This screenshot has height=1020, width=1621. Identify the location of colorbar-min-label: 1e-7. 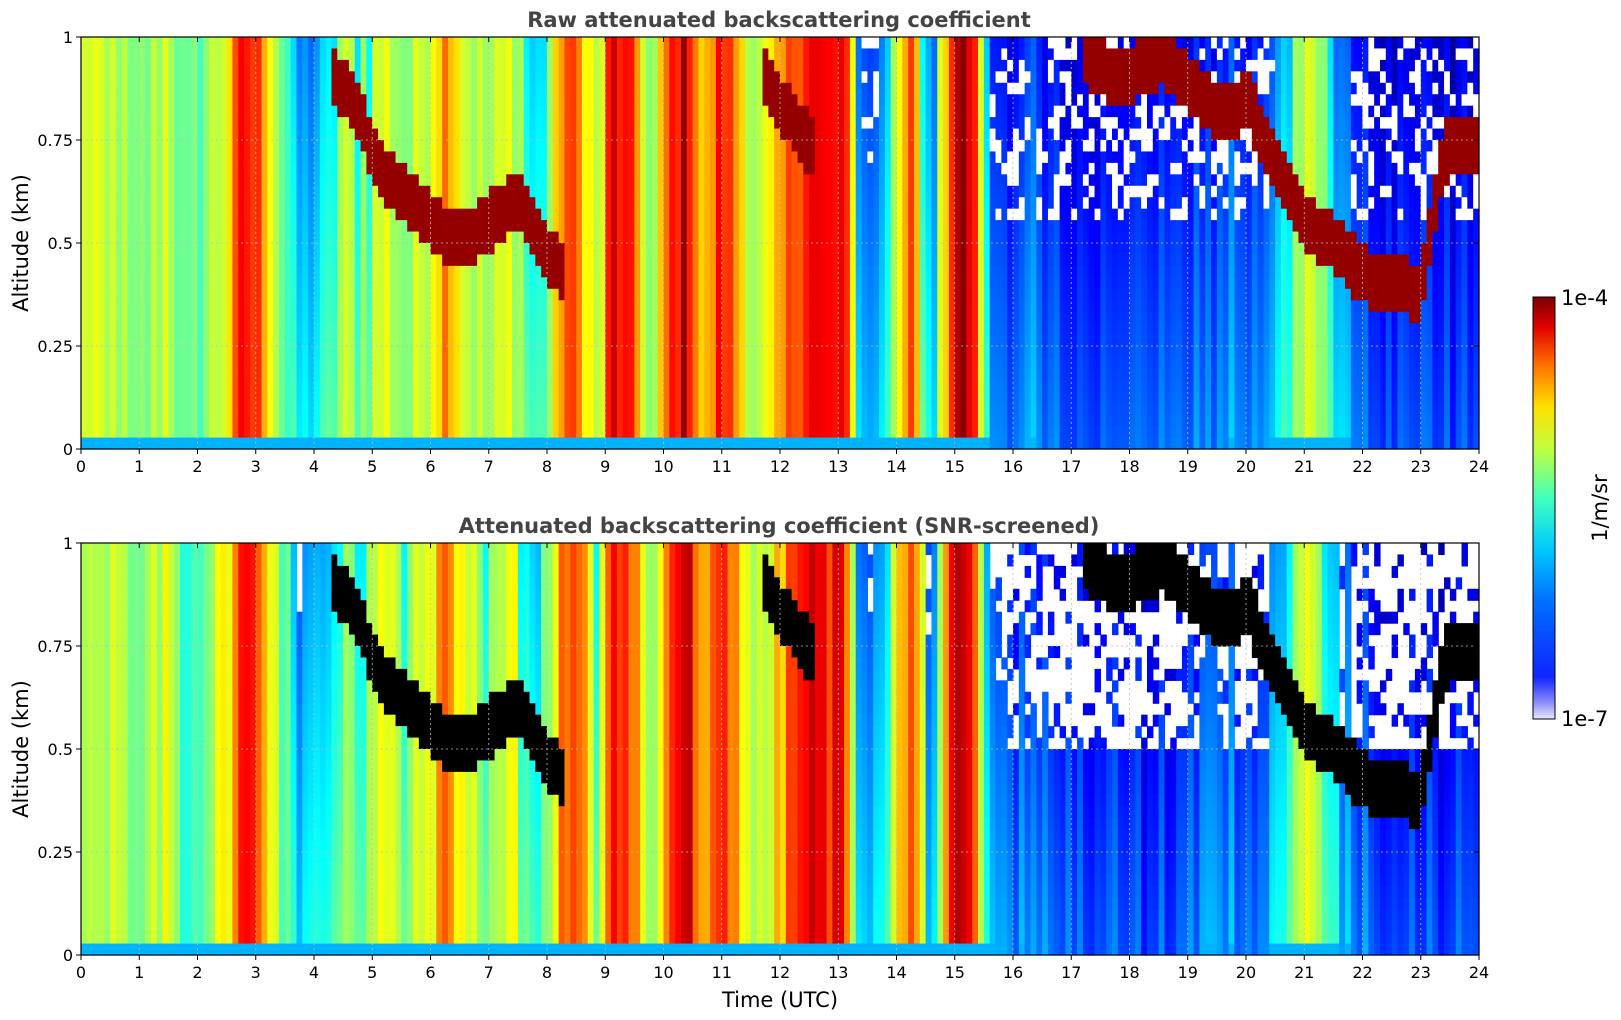
(1584, 719).